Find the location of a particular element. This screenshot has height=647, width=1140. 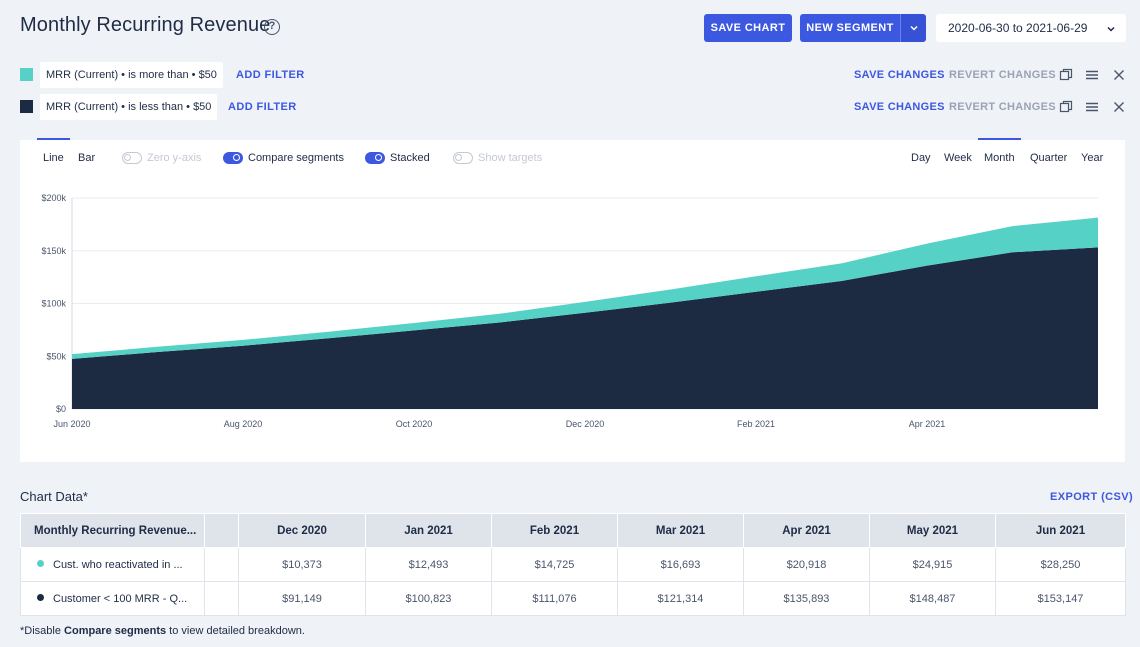

interval-quarter-tab: Quarter is located at coordinates (1049, 158).